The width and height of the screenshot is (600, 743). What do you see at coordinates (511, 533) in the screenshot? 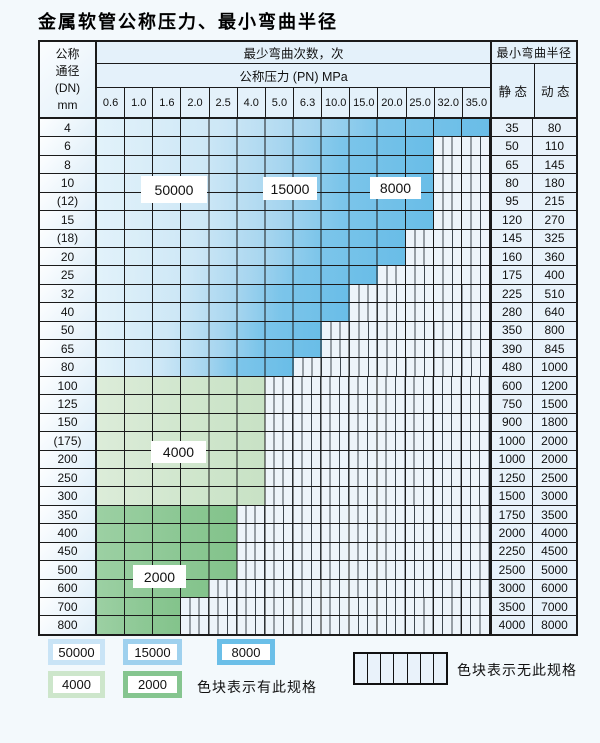
I see `static-radius-value: 2000` at bounding box center [511, 533].